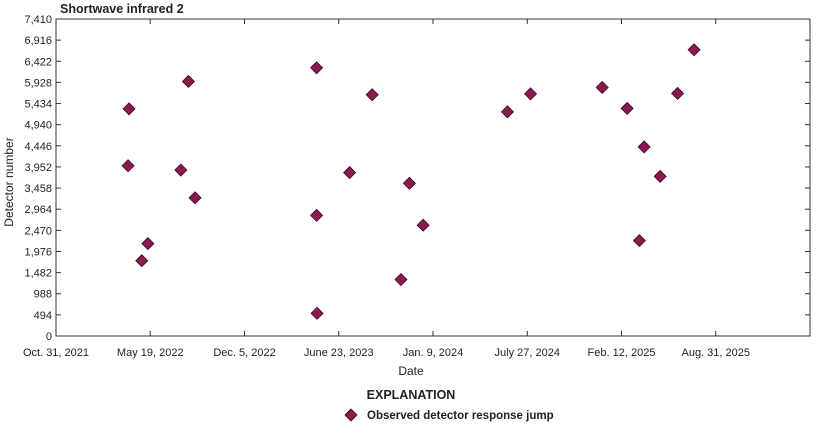 This screenshot has width=817, height=424. What do you see at coordinates (38, 274) in the screenshot?
I see `y-tick-label: 1,482` at bounding box center [38, 274].